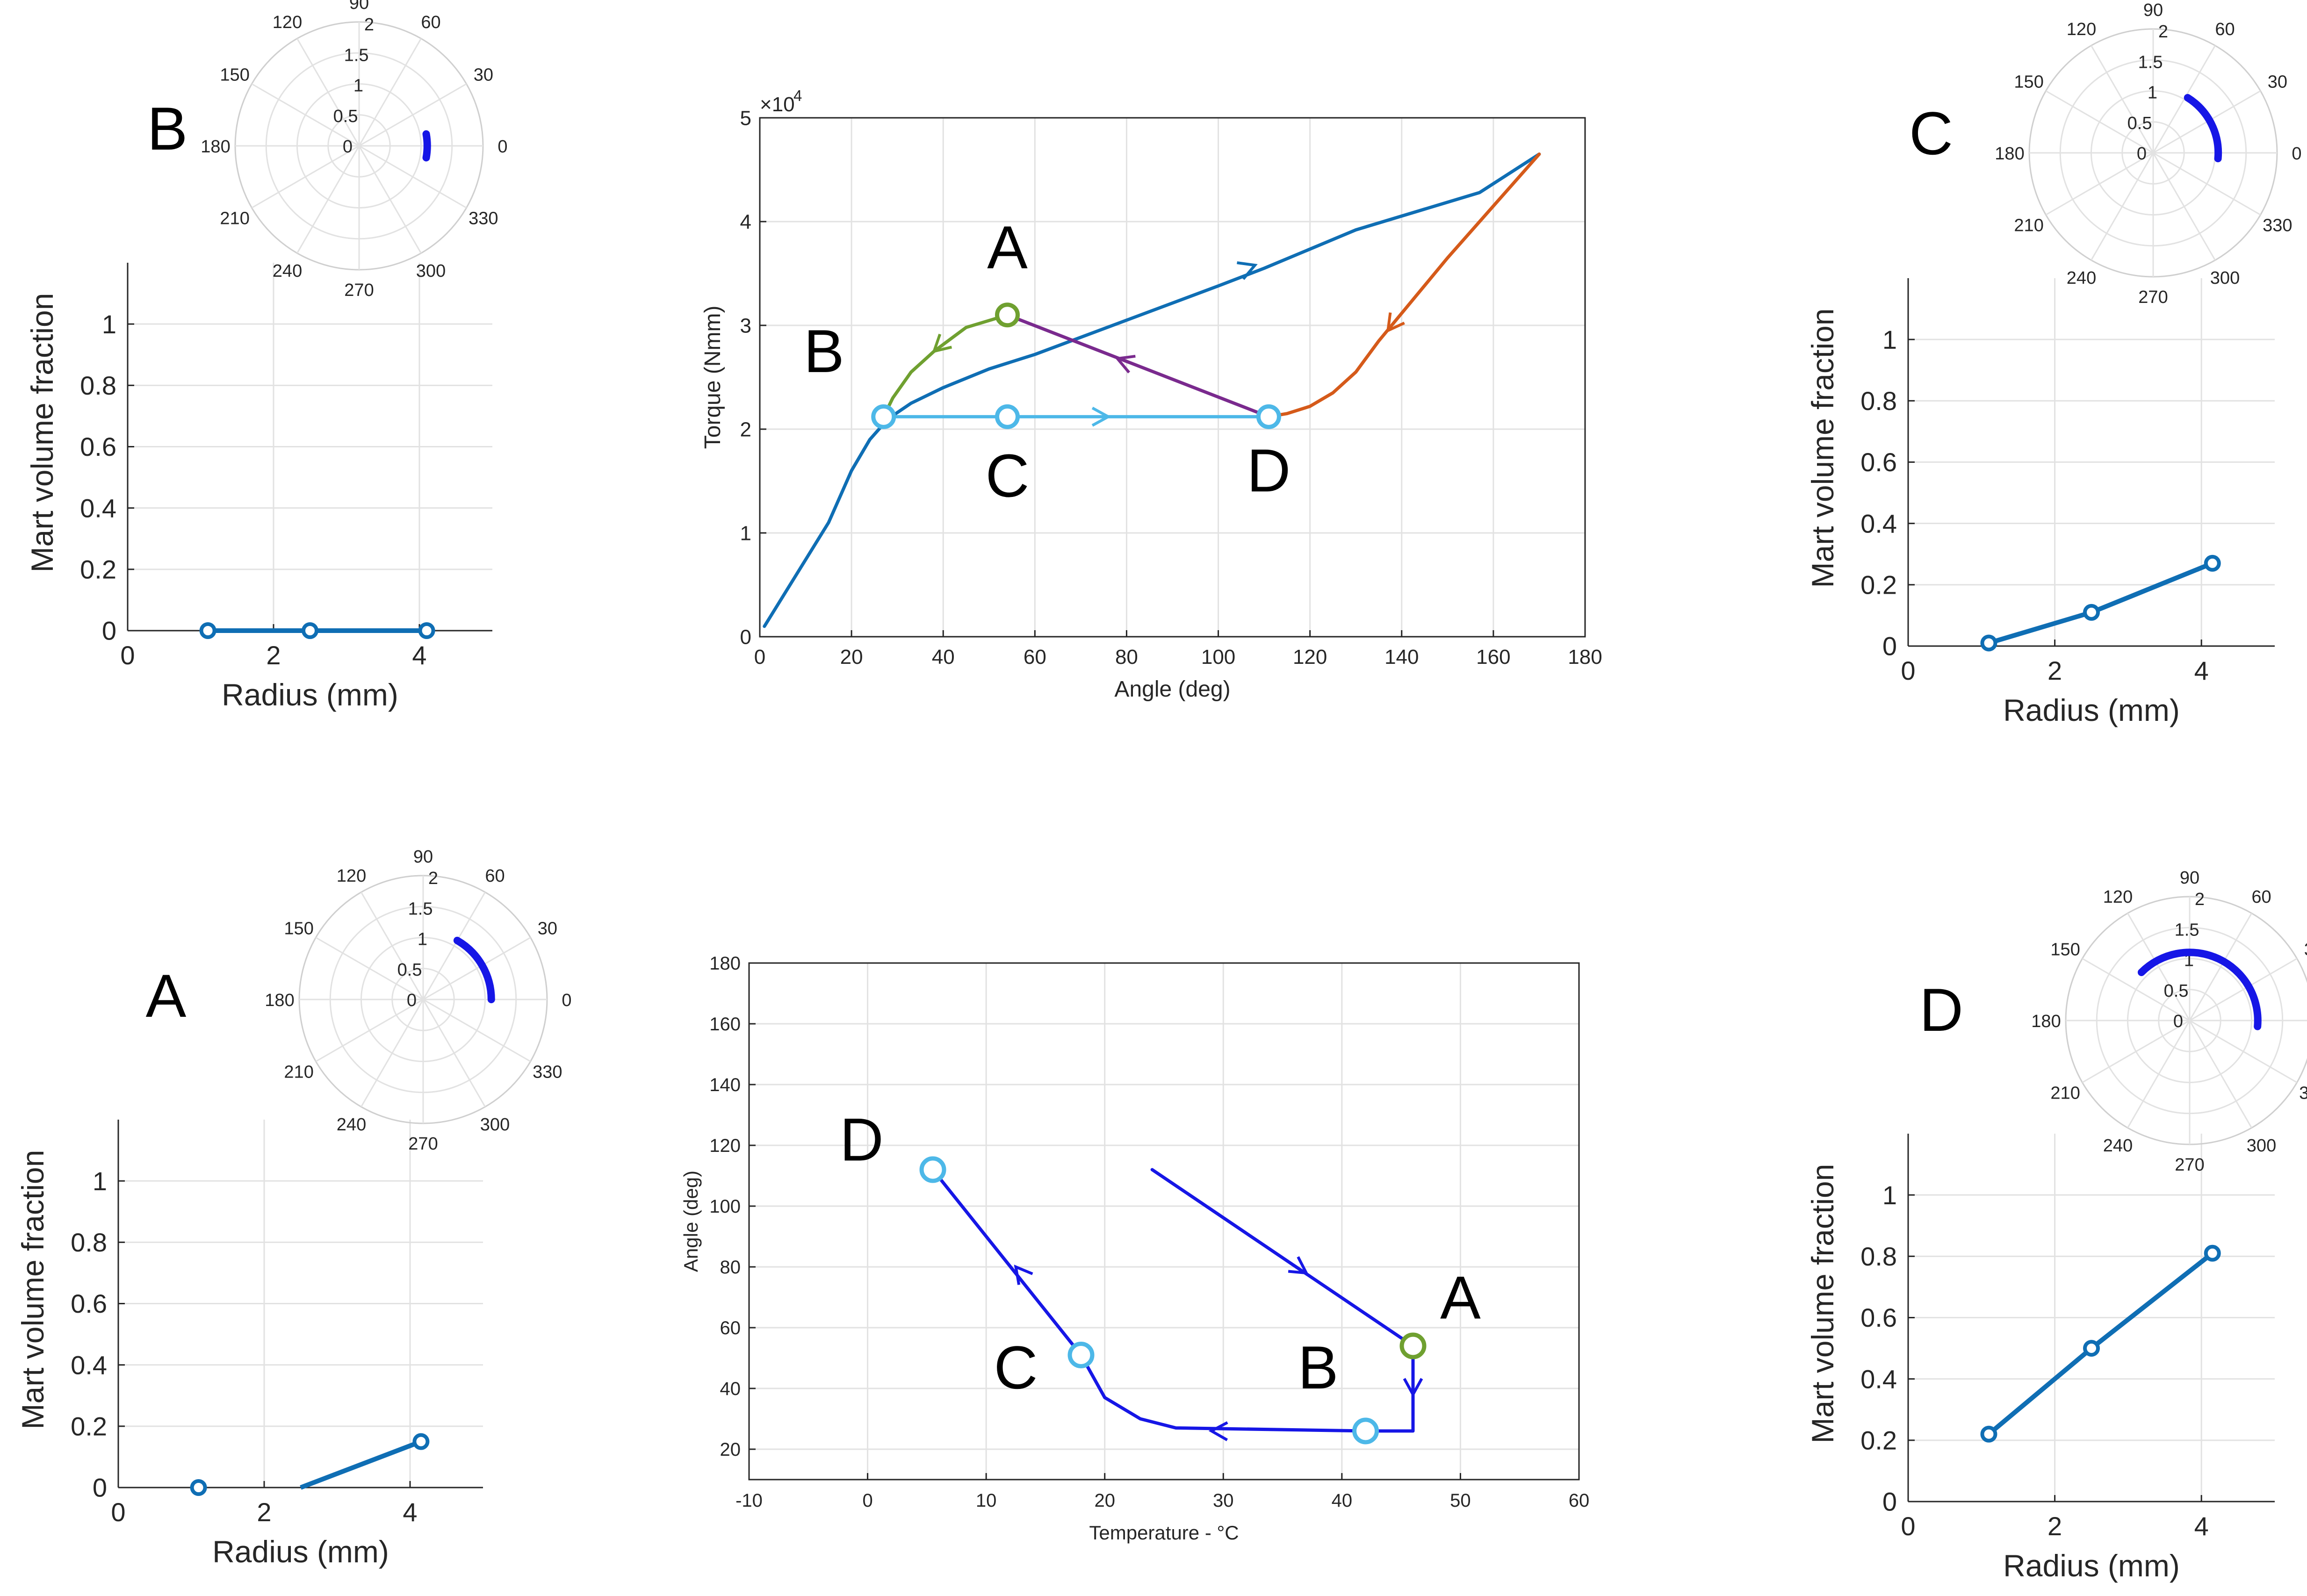  Describe the element at coordinates (1879, 401) in the screenshot. I see `y-tick-label: 0.8` at that location.